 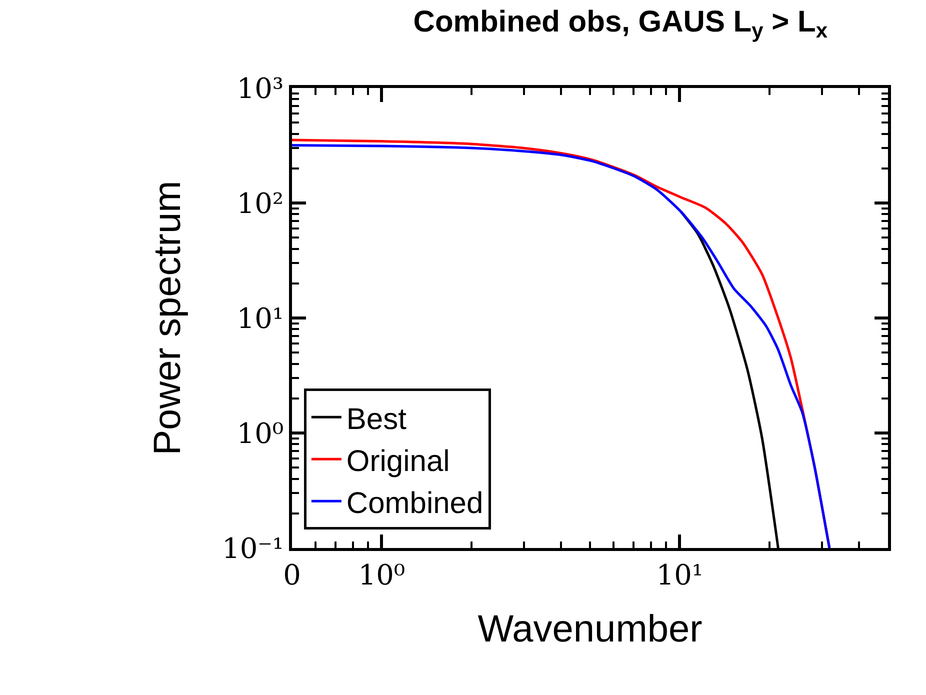 I want to click on y-tick-label: 10⁻¹, so click(x=253, y=548).